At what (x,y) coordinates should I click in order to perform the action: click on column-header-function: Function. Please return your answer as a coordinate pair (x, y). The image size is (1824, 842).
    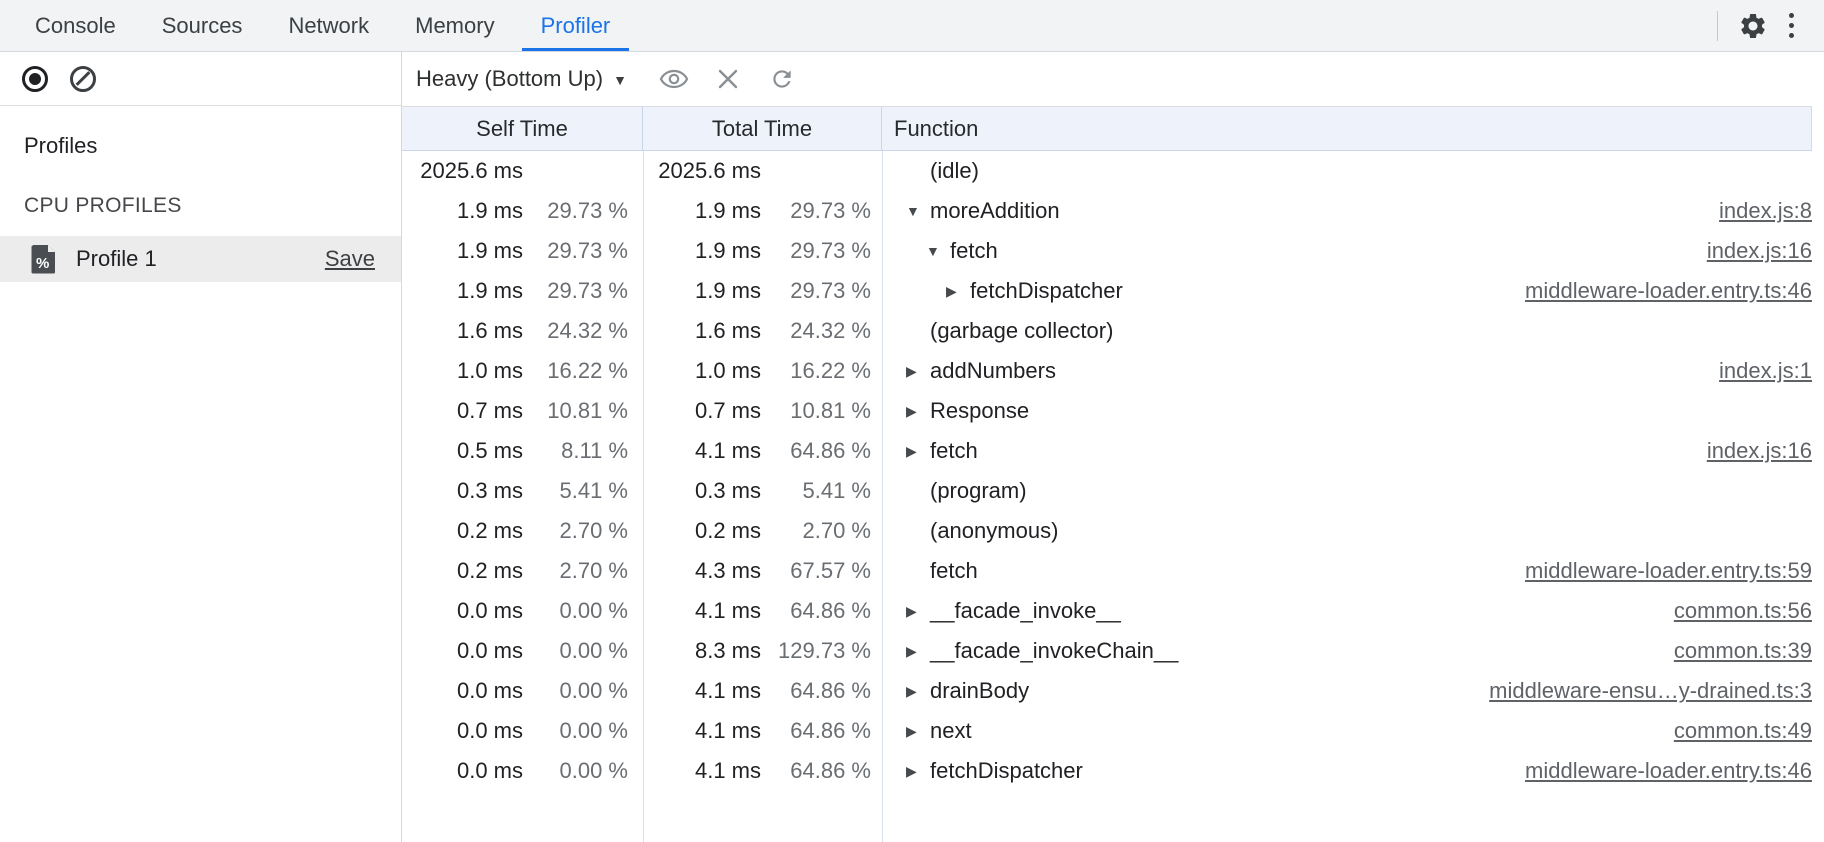
    Looking at the image, I should click on (936, 128).